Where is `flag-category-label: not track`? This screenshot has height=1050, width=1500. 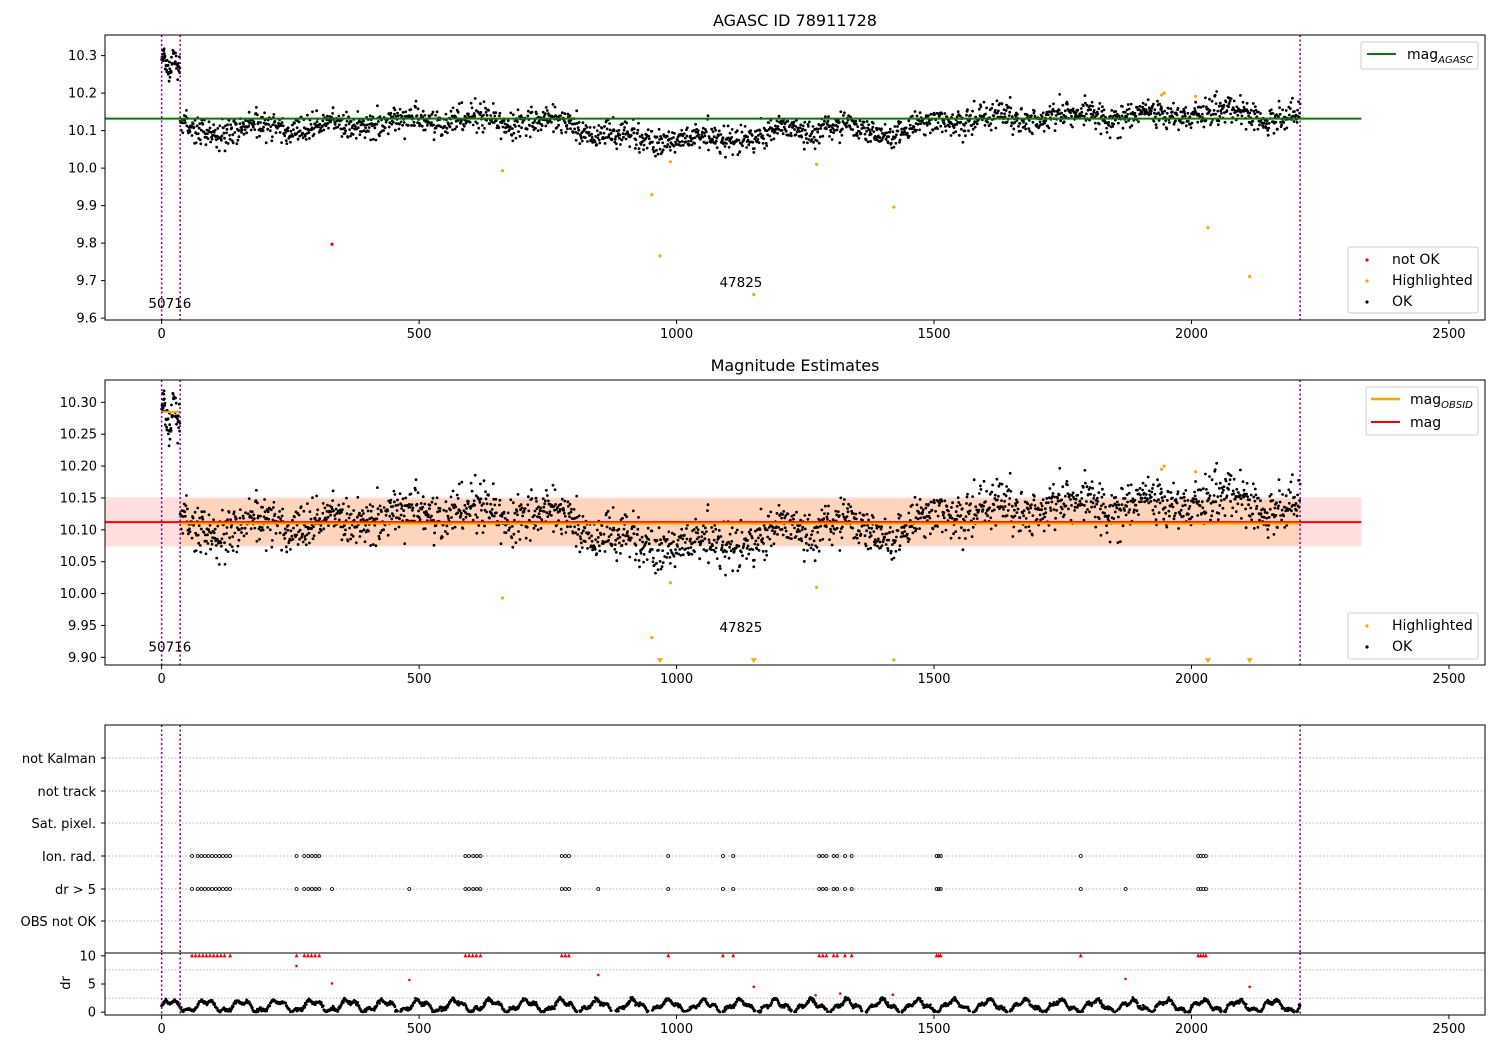
flag-category-label: not track is located at coordinates (66, 792).